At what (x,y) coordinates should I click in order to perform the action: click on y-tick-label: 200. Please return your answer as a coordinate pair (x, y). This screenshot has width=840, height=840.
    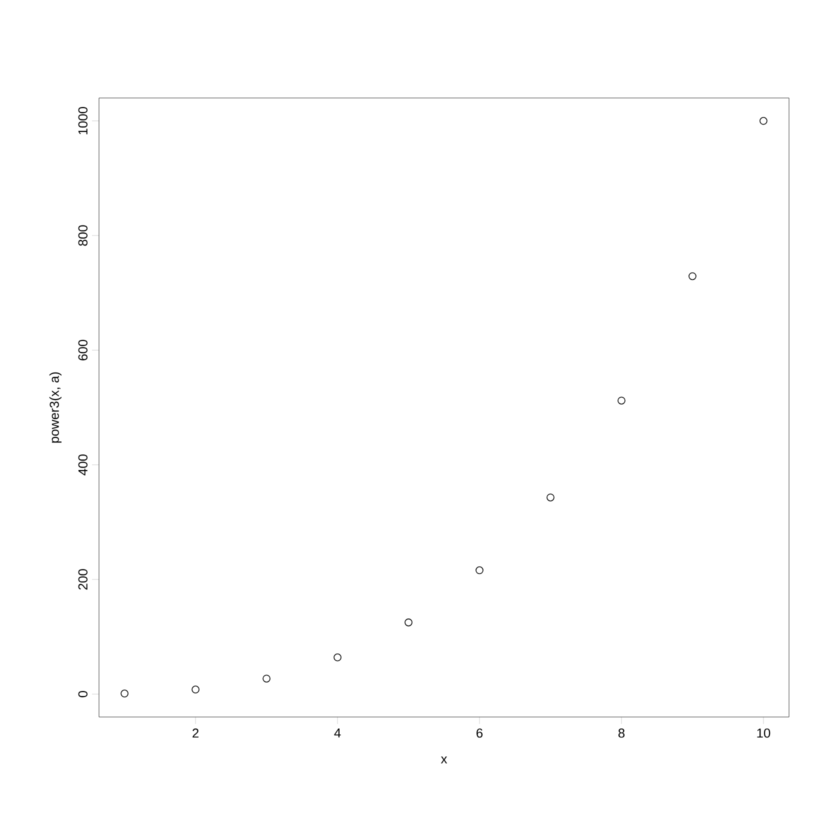
    Looking at the image, I should click on (83, 579).